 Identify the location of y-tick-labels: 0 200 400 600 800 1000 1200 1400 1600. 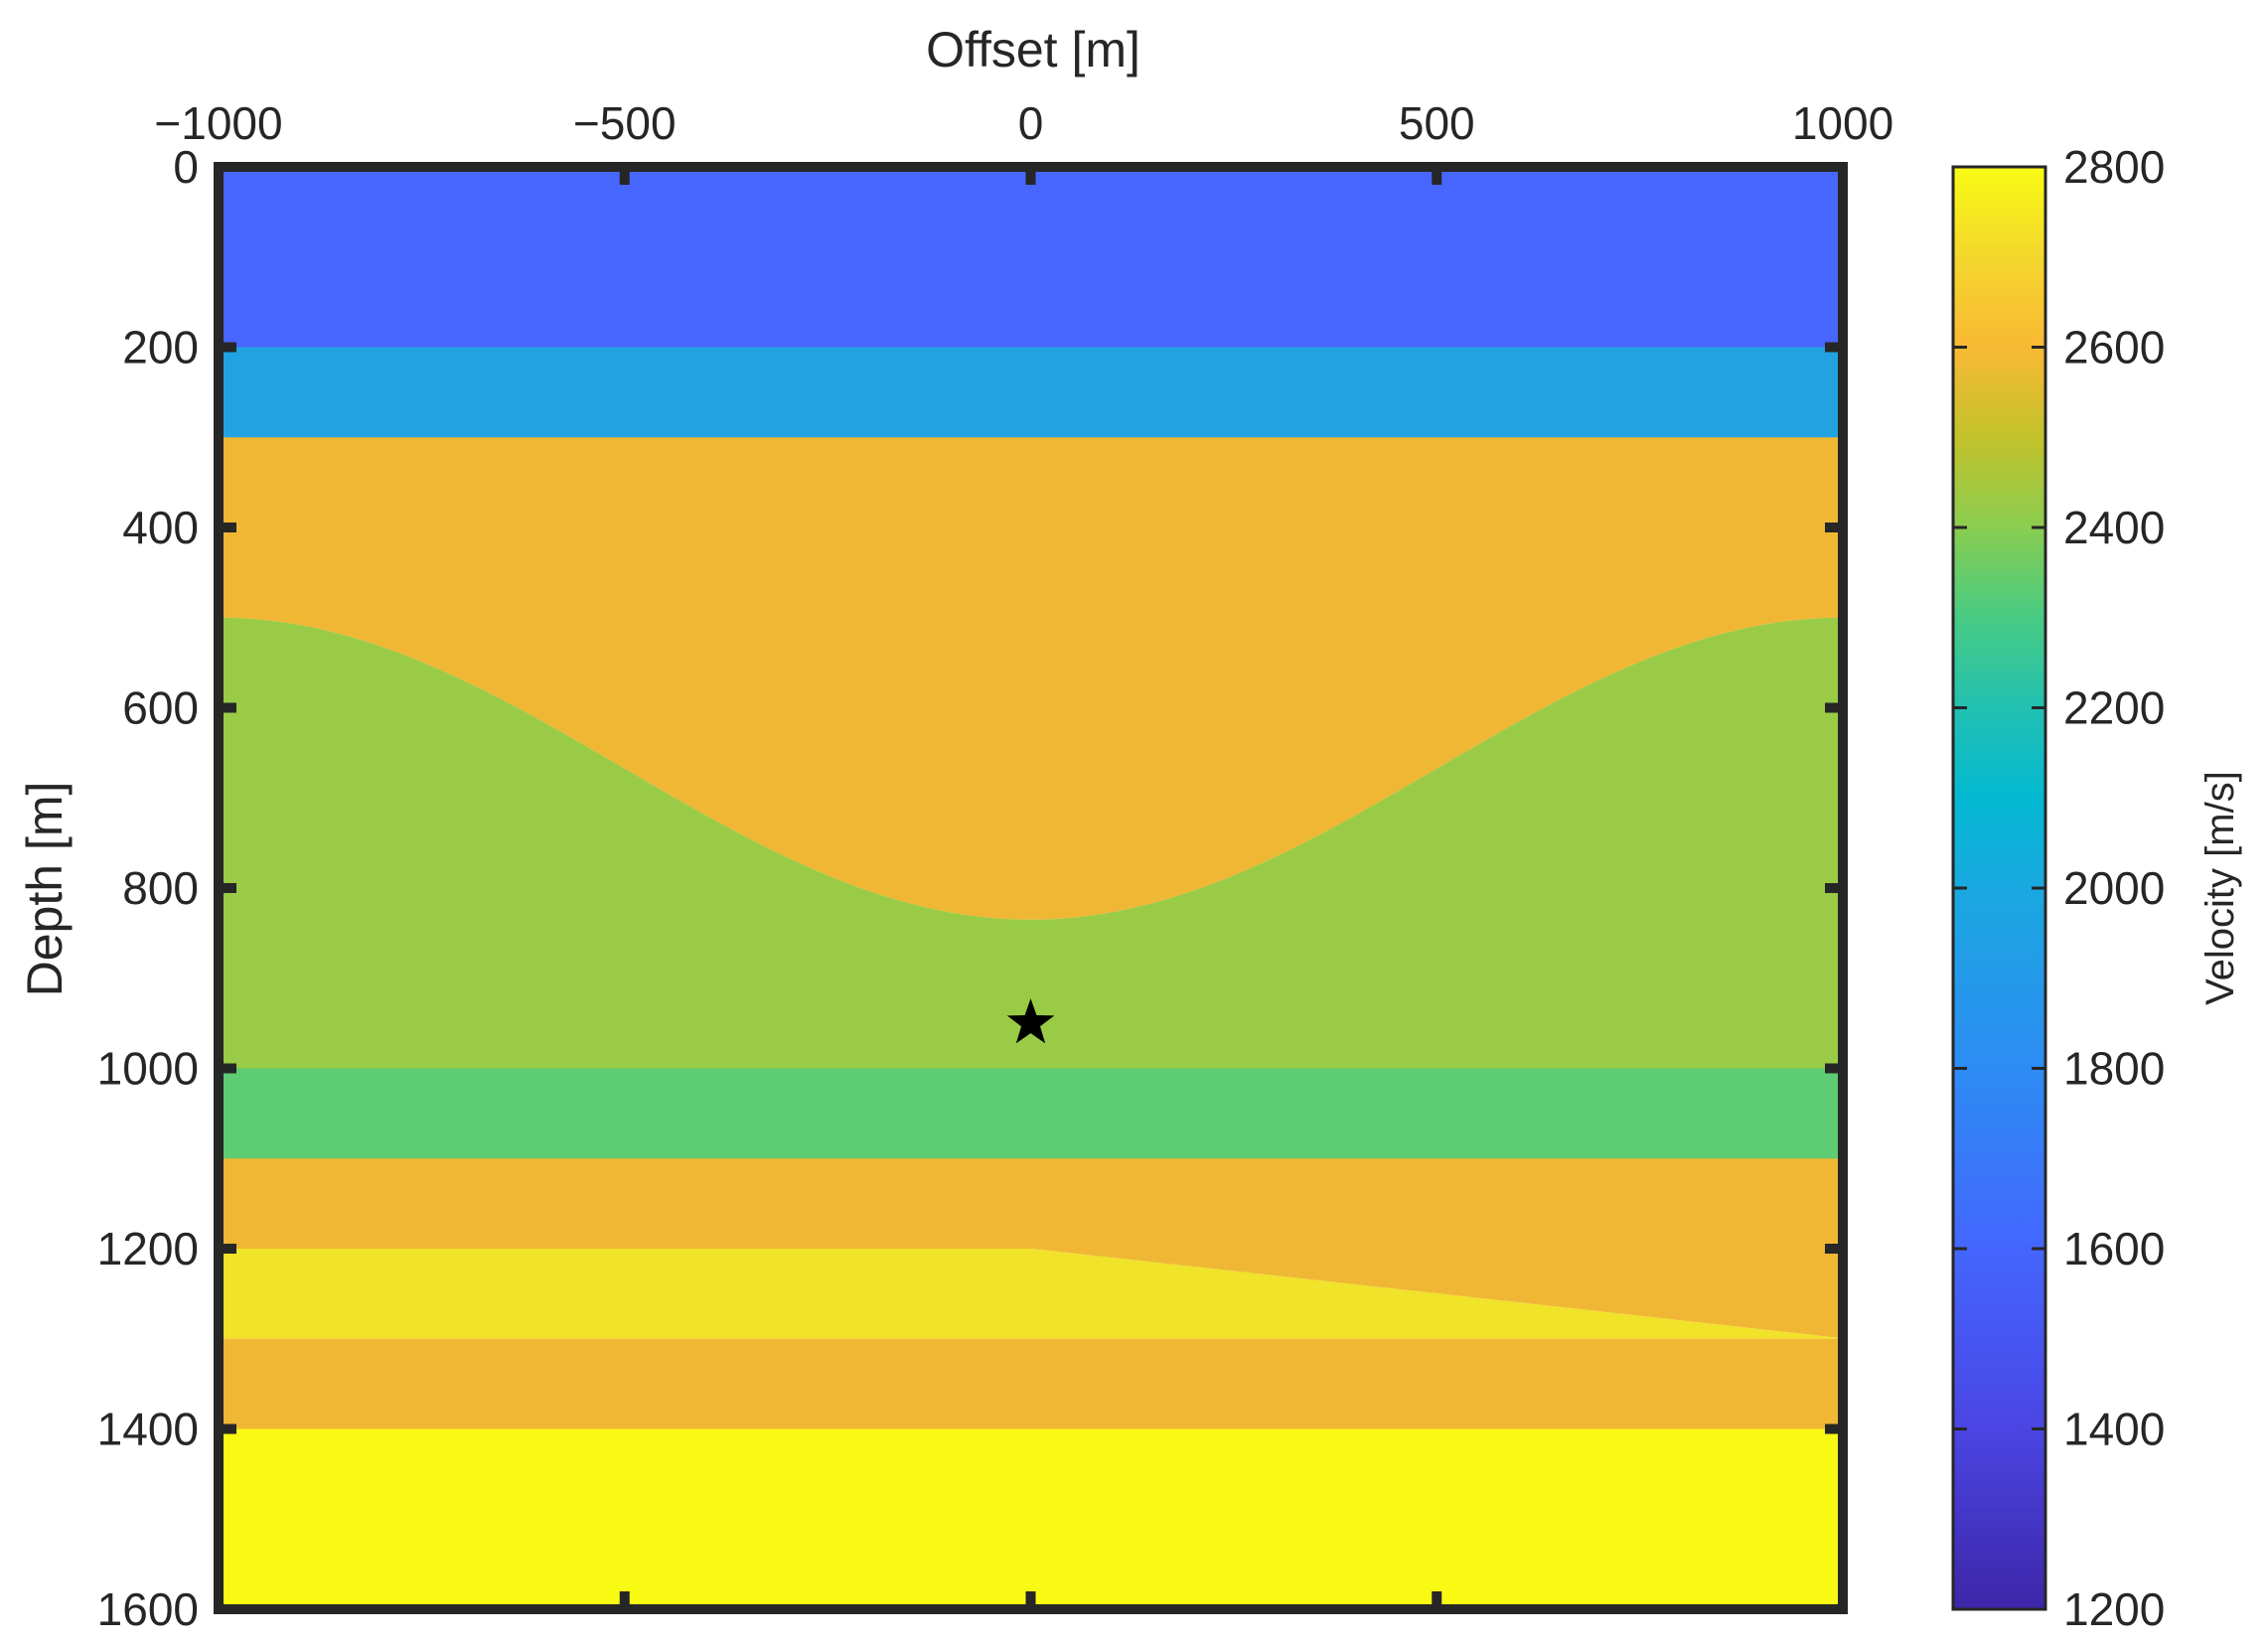
(148, 888).